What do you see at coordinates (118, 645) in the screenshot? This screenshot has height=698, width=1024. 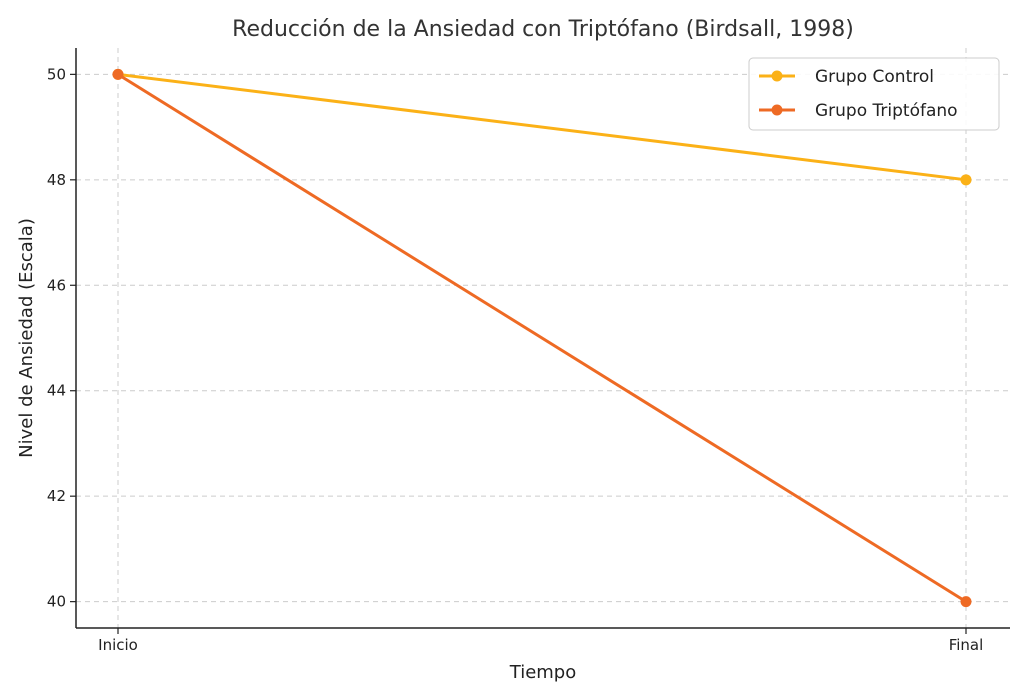 I see `x-tick-label: Inicio` at bounding box center [118, 645].